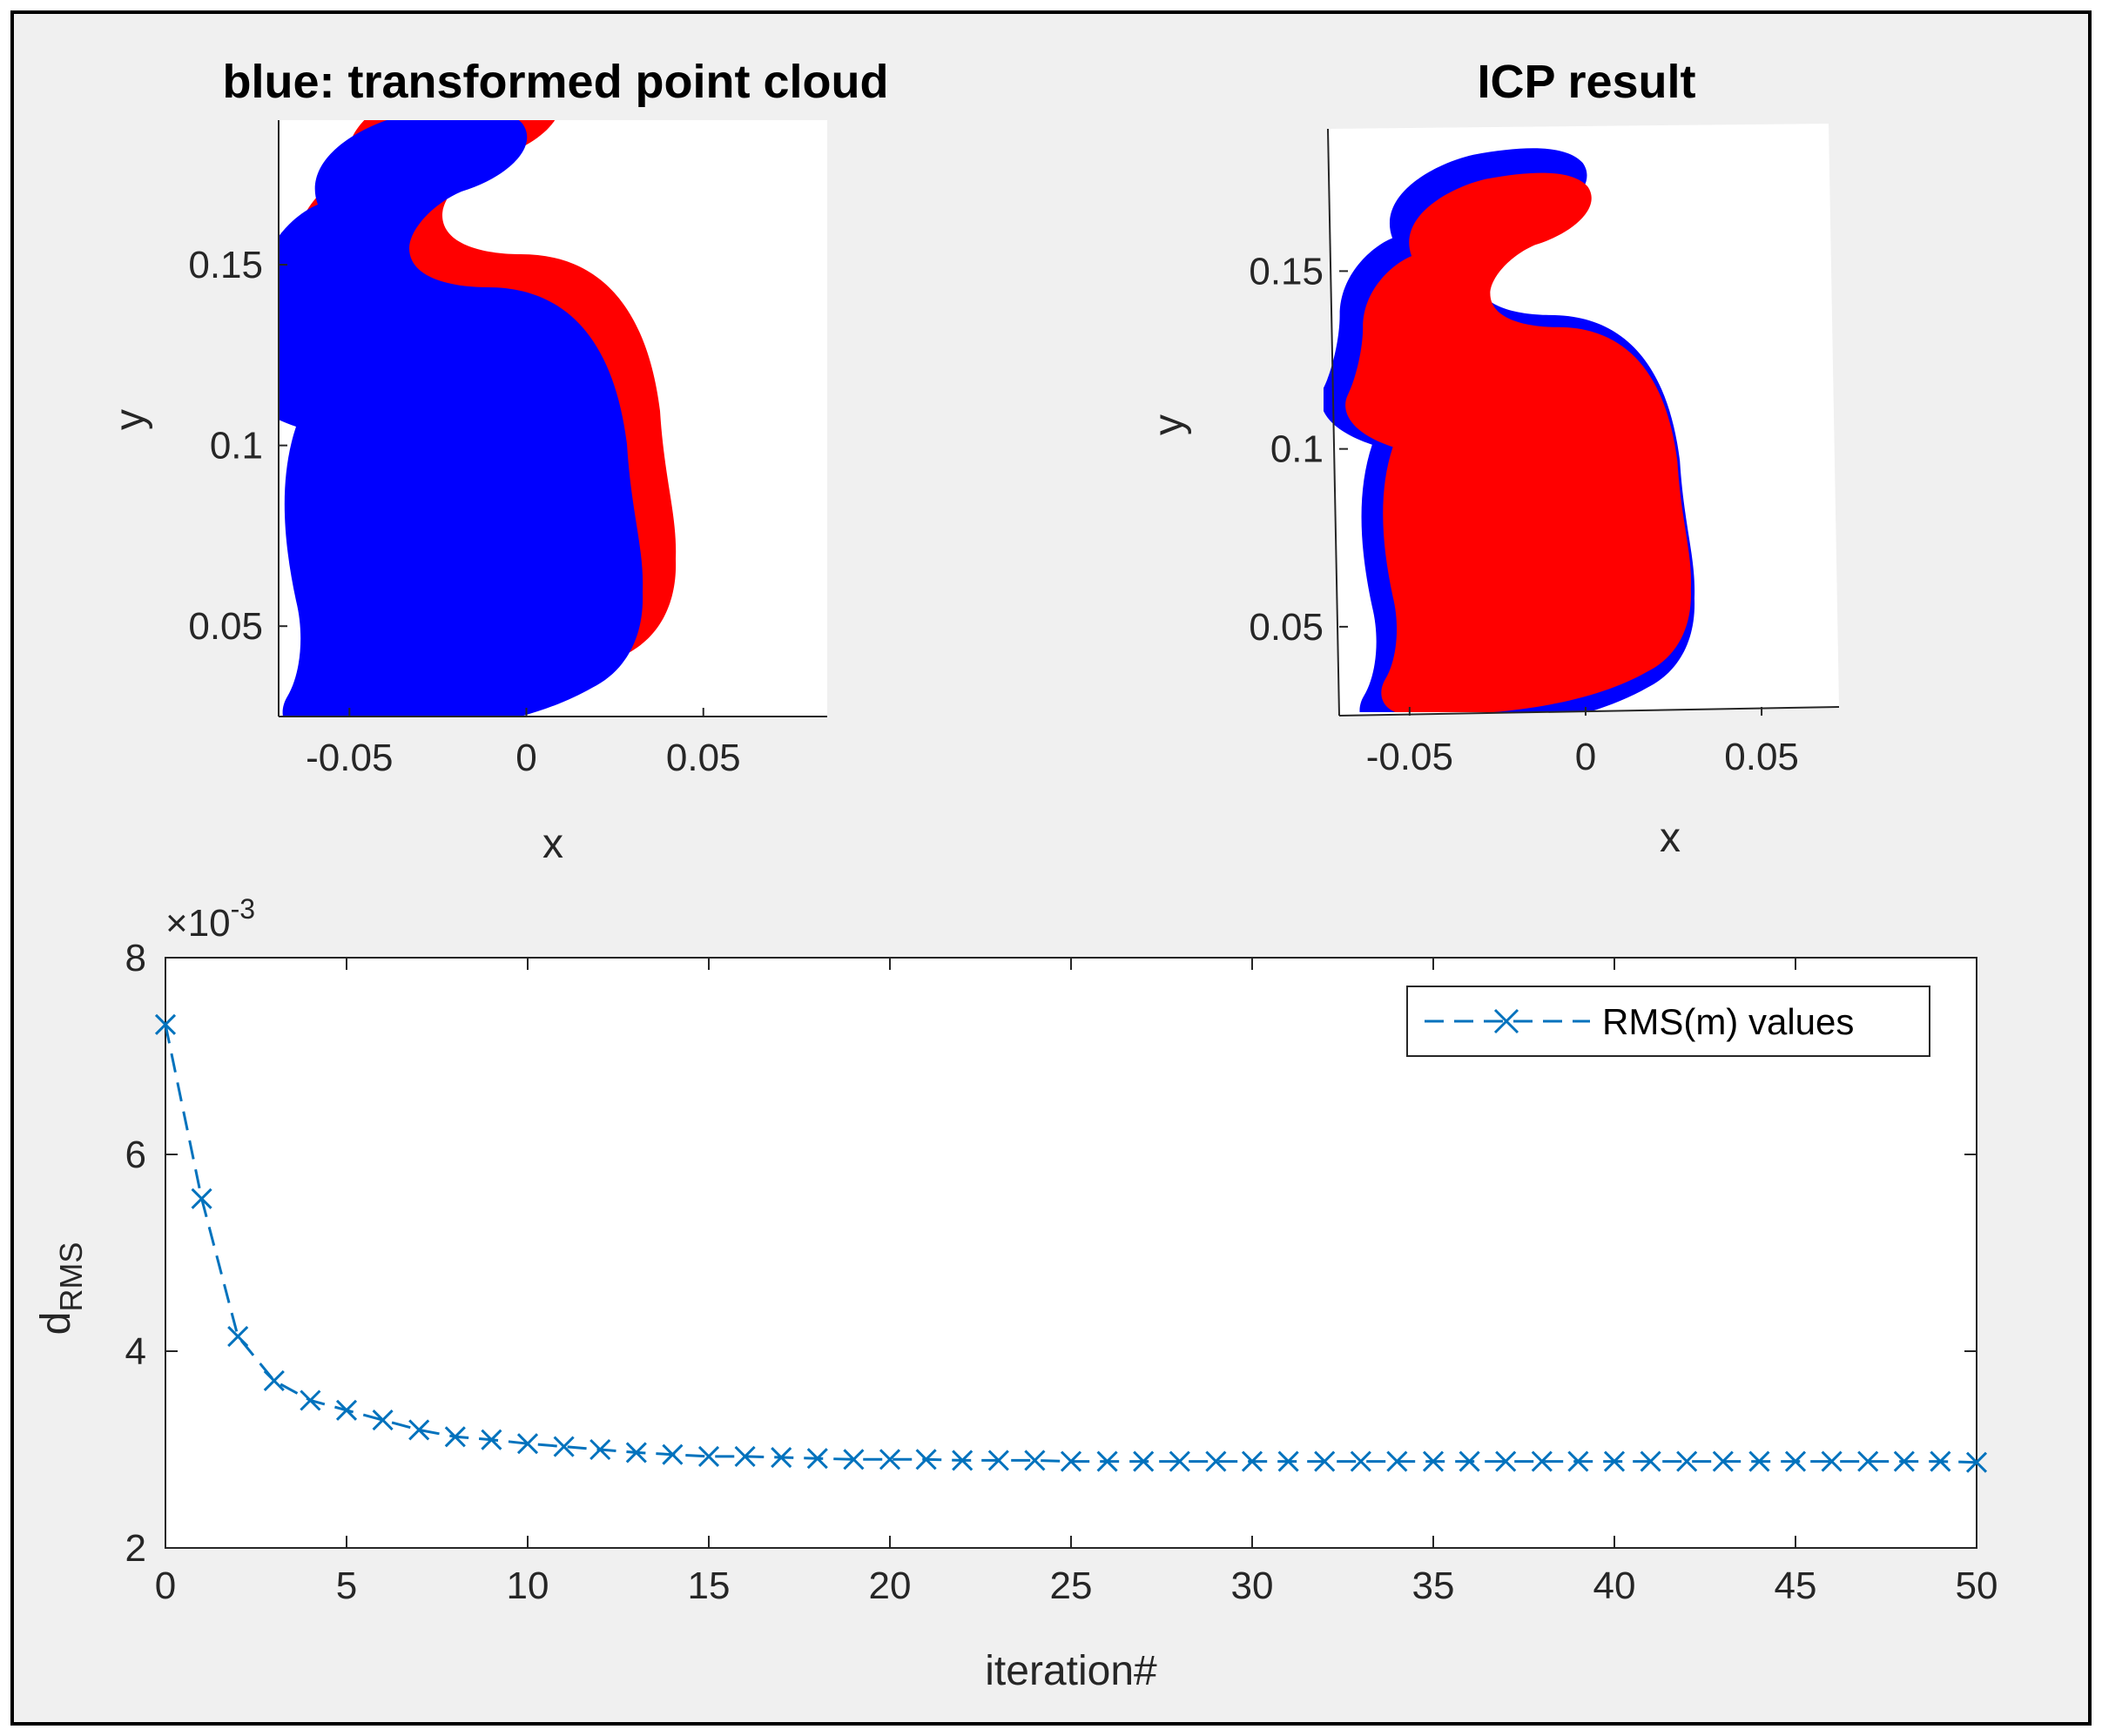  Describe the element at coordinates (135, 1548) in the screenshot. I see `plot-3-ytick-label-0: 2` at that location.